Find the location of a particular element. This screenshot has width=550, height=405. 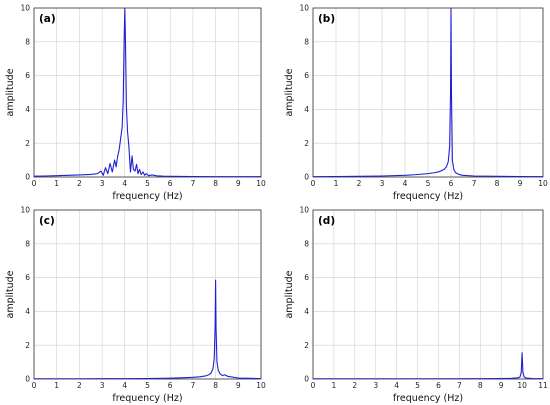

x-tick-label: 11 is located at coordinates (543, 385).